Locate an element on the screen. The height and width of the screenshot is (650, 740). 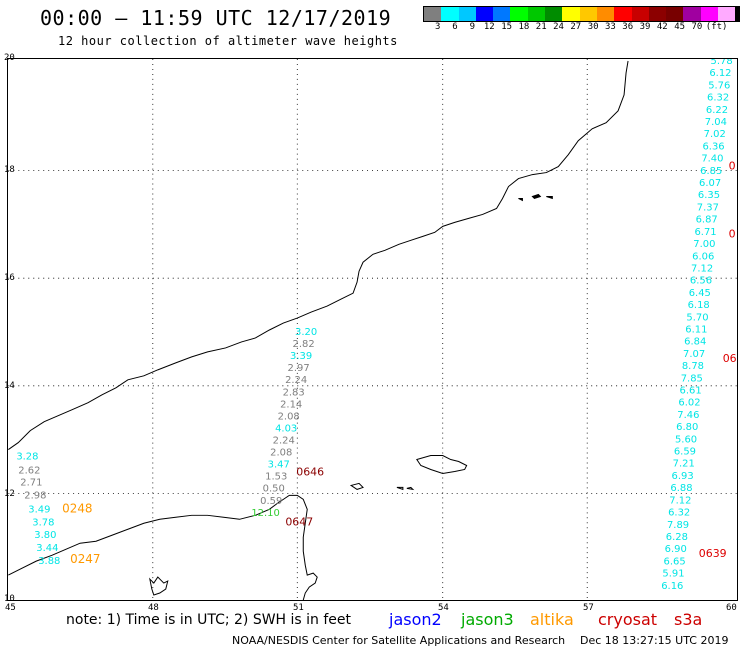
swh-value-label: 6.65 is located at coordinates (675, 561).